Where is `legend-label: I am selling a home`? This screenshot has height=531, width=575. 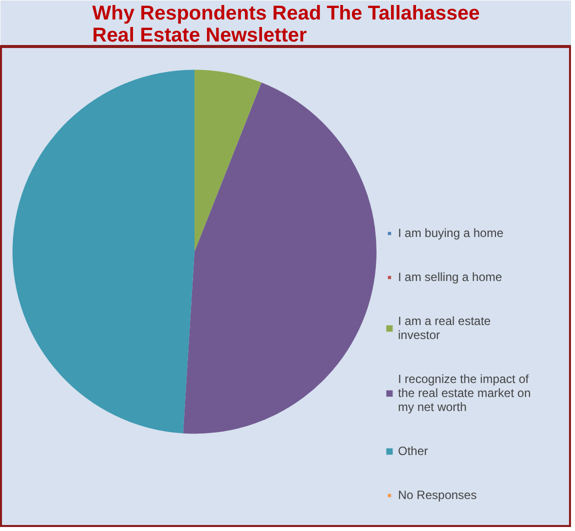 legend-label: I am selling a home is located at coordinates (450, 277).